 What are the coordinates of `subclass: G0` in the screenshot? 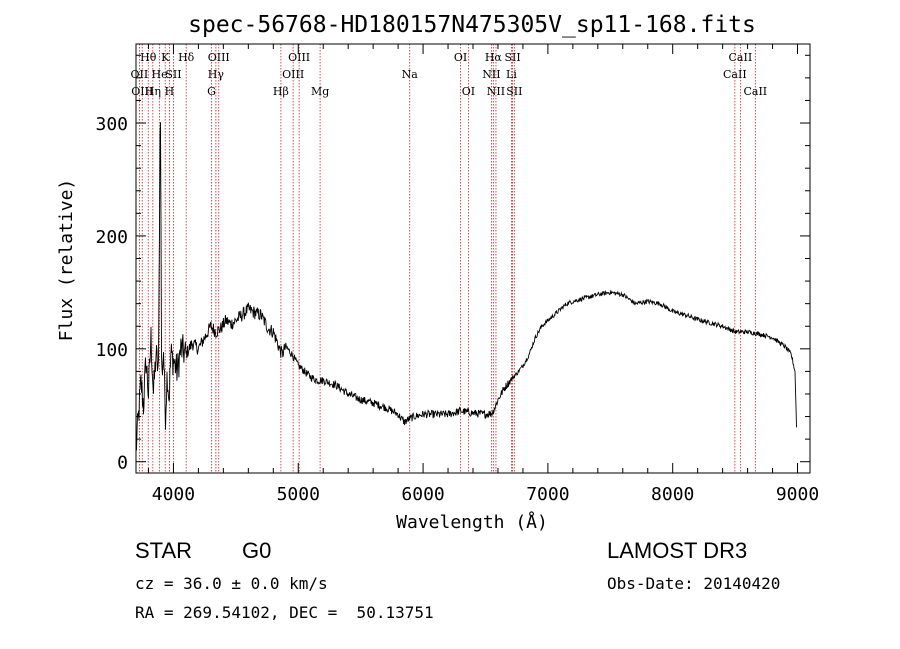 It's located at (257, 550).